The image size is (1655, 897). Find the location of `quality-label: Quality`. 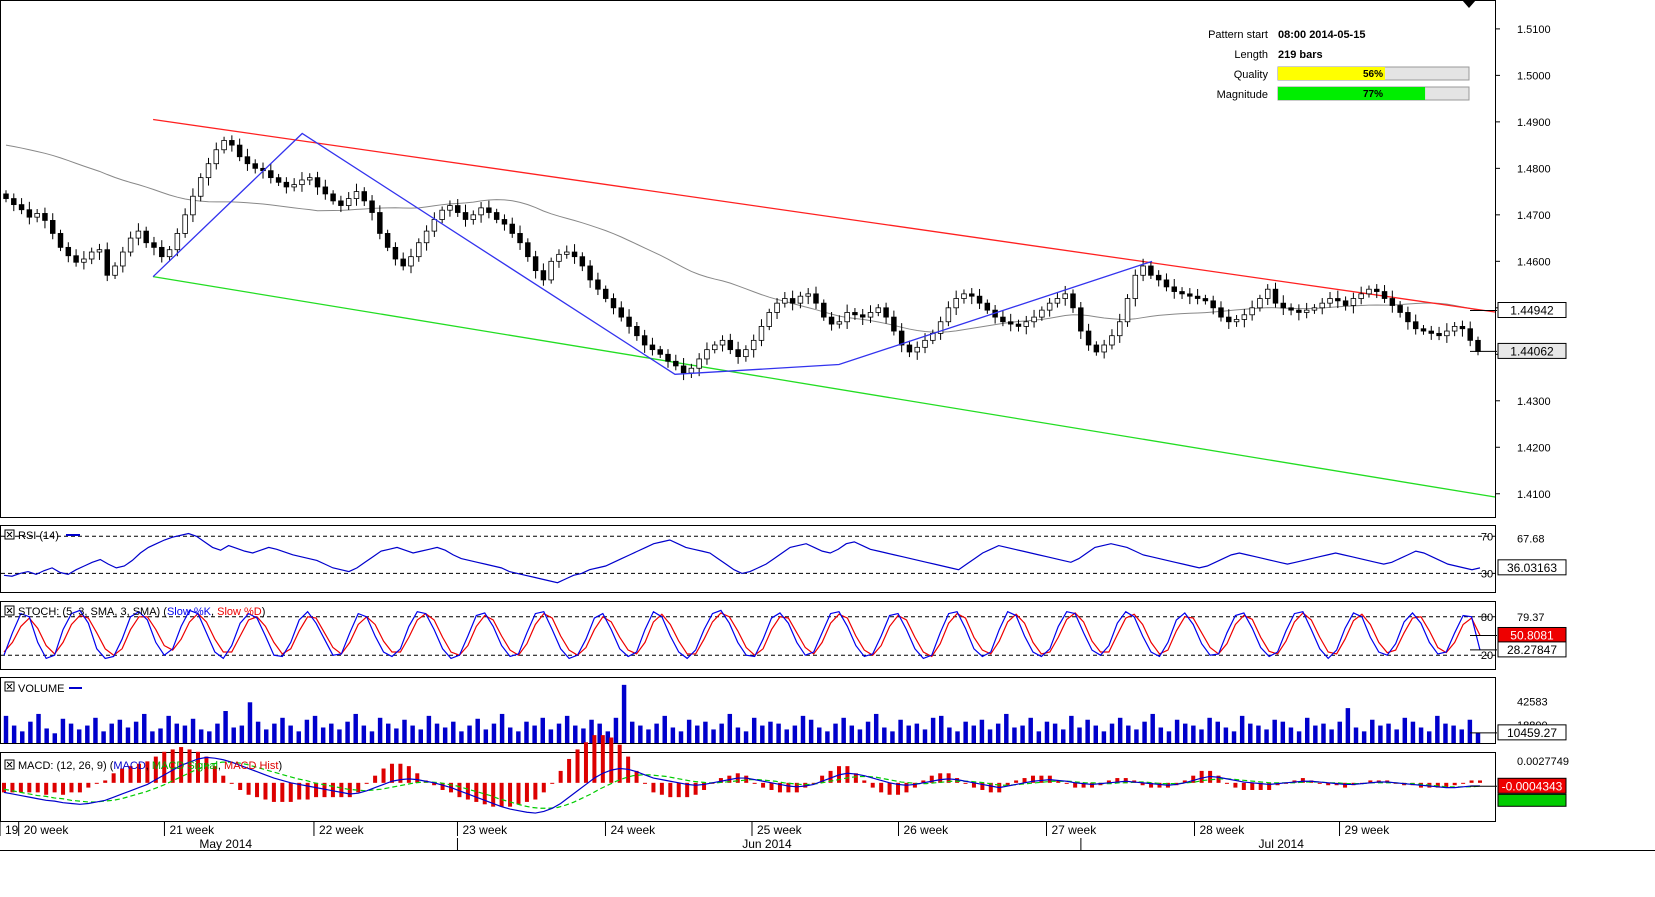

quality-label: Quality is located at coordinates (1251, 75).